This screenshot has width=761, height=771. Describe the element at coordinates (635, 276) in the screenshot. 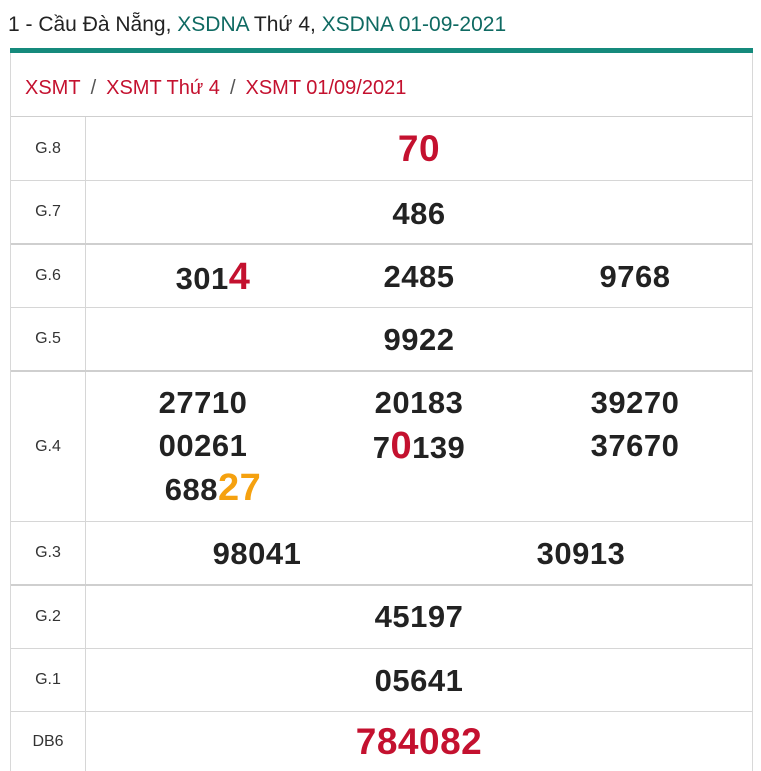

I see `prize-number: 9768` at that location.